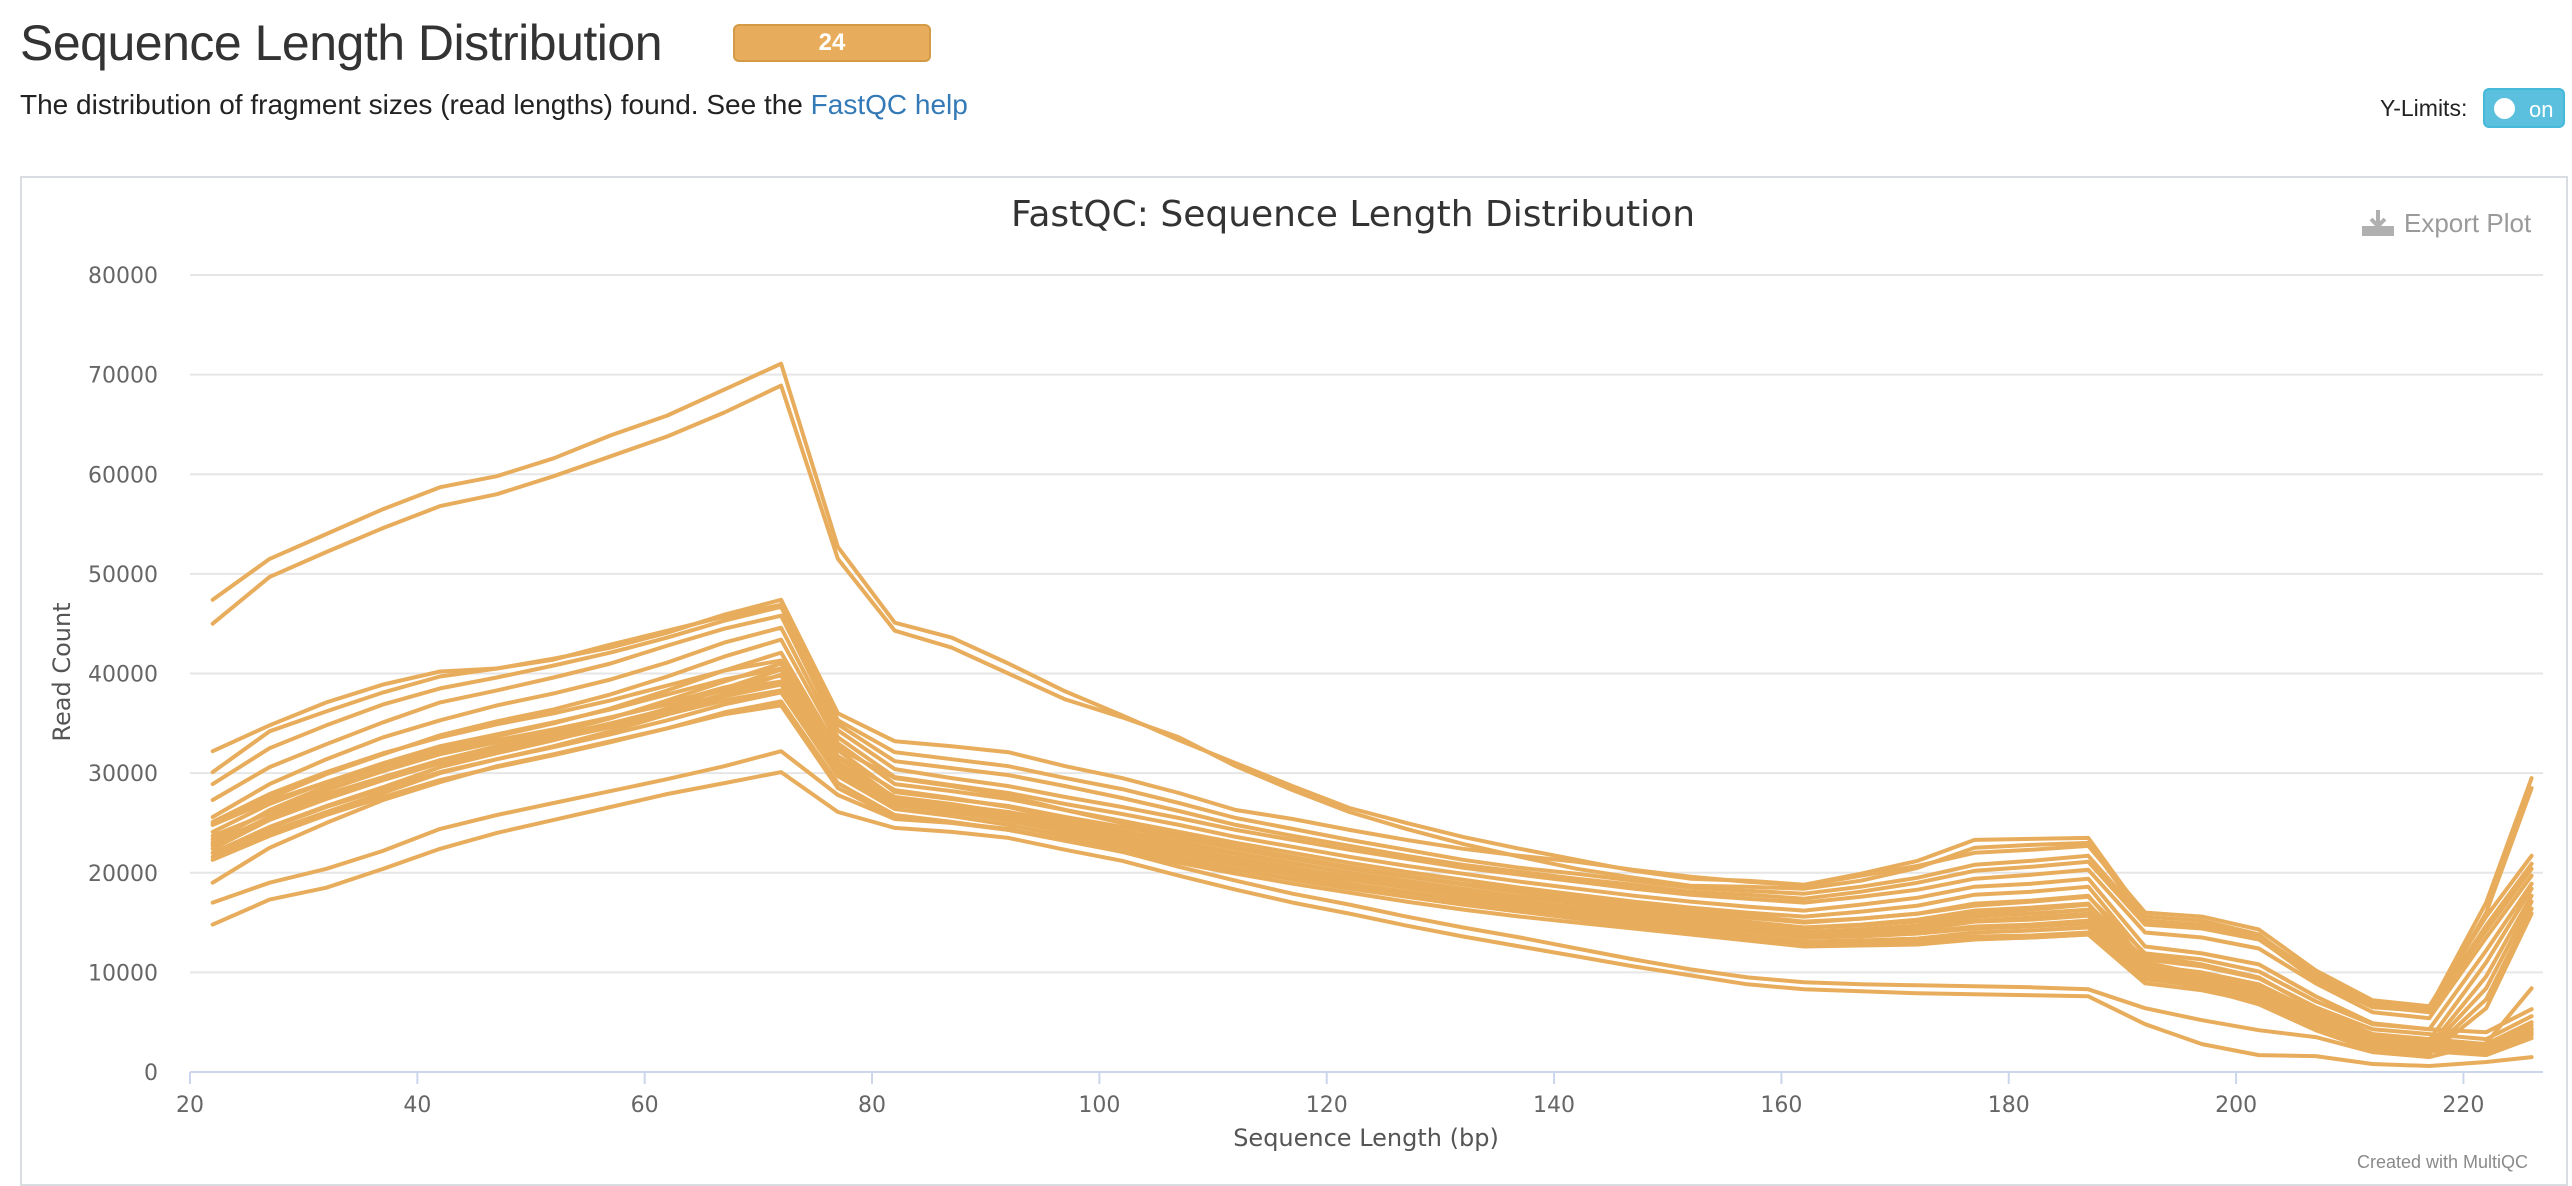 The image size is (2572, 1186). What do you see at coordinates (2504, 108) in the screenshot?
I see `toggle-knob-icon` at bounding box center [2504, 108].